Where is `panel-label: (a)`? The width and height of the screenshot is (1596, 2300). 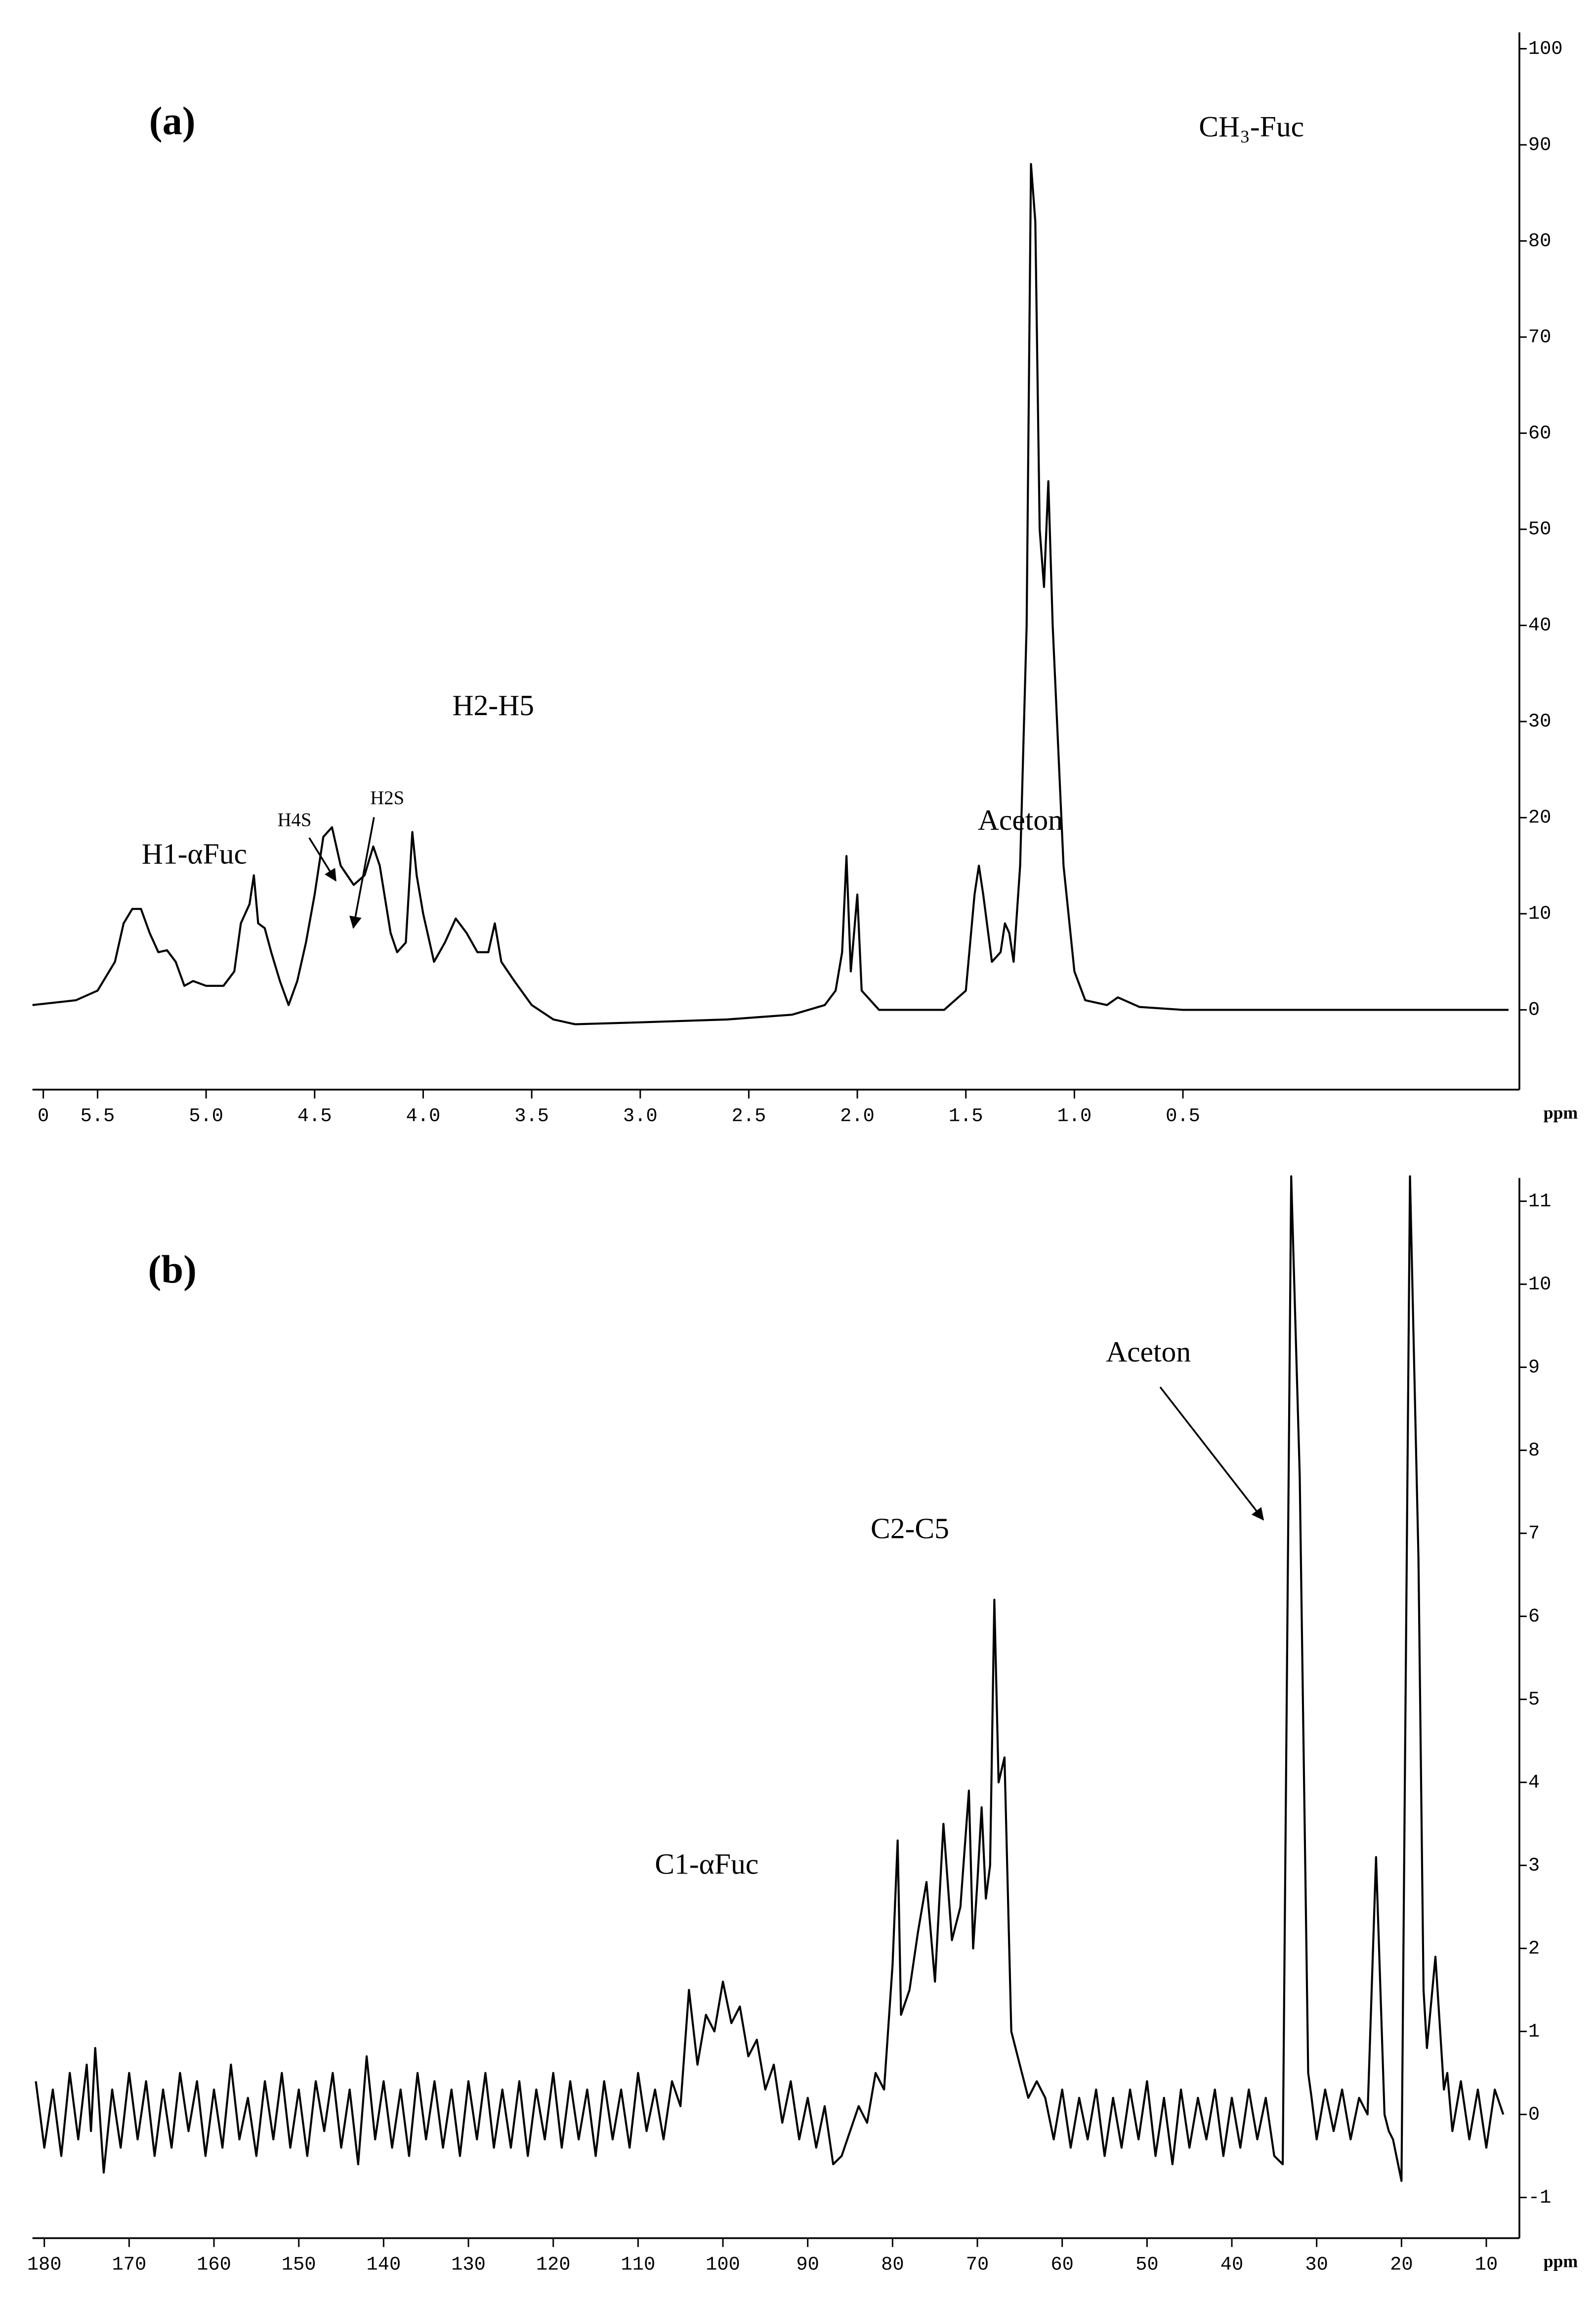 panel-label: (a) is located at coordinates (172, 121).